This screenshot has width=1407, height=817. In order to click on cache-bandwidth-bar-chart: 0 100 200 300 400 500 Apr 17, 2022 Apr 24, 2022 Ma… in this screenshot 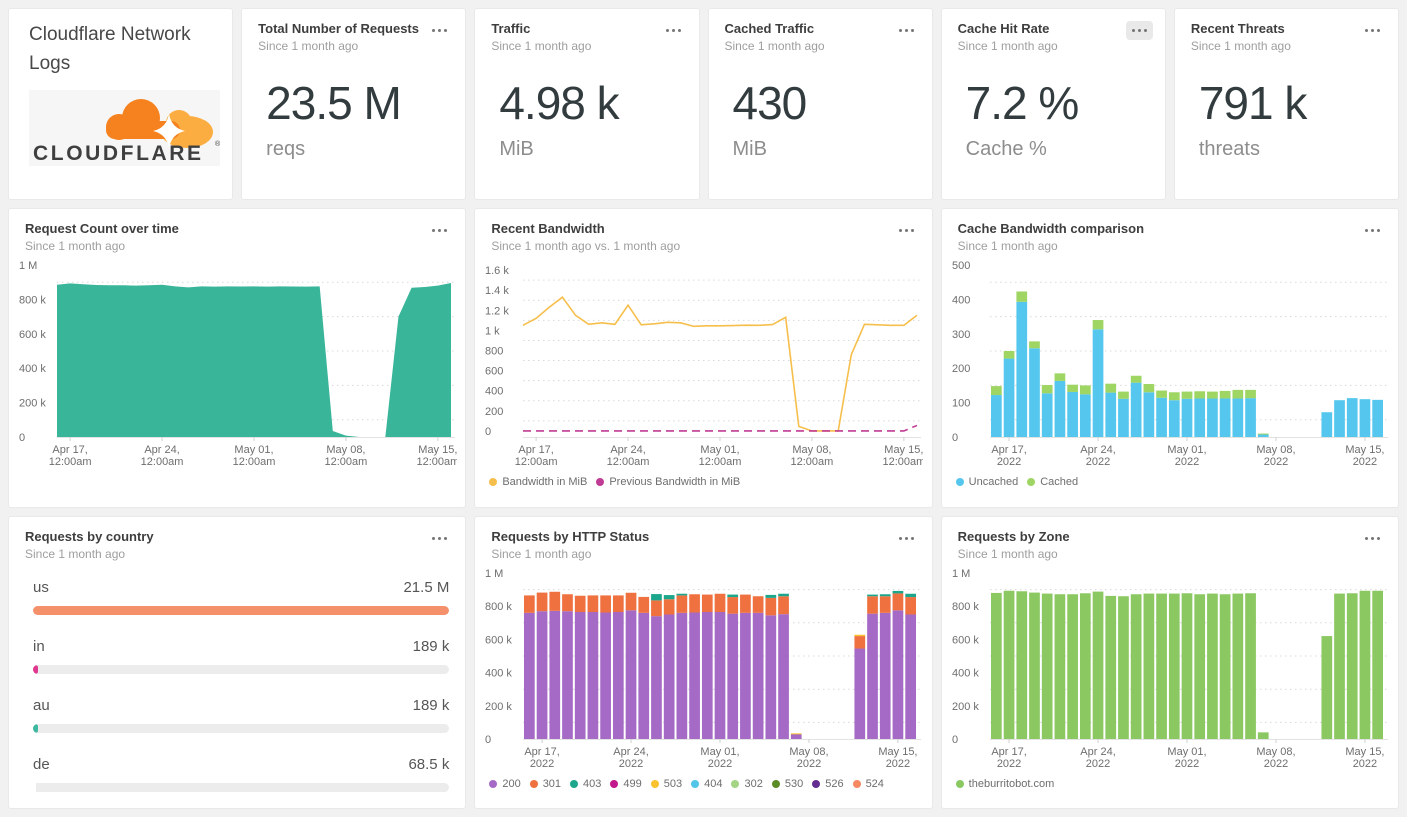, I will do `click(1170, 363)`.